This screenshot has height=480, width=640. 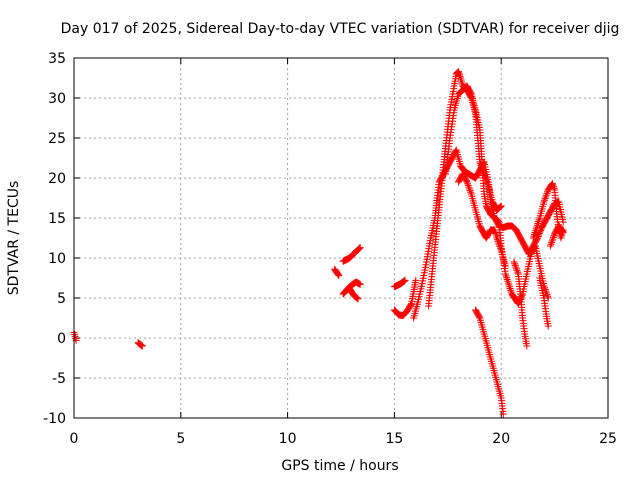 I want to click on x-tick-label: 10, so click(x=288, y=439).